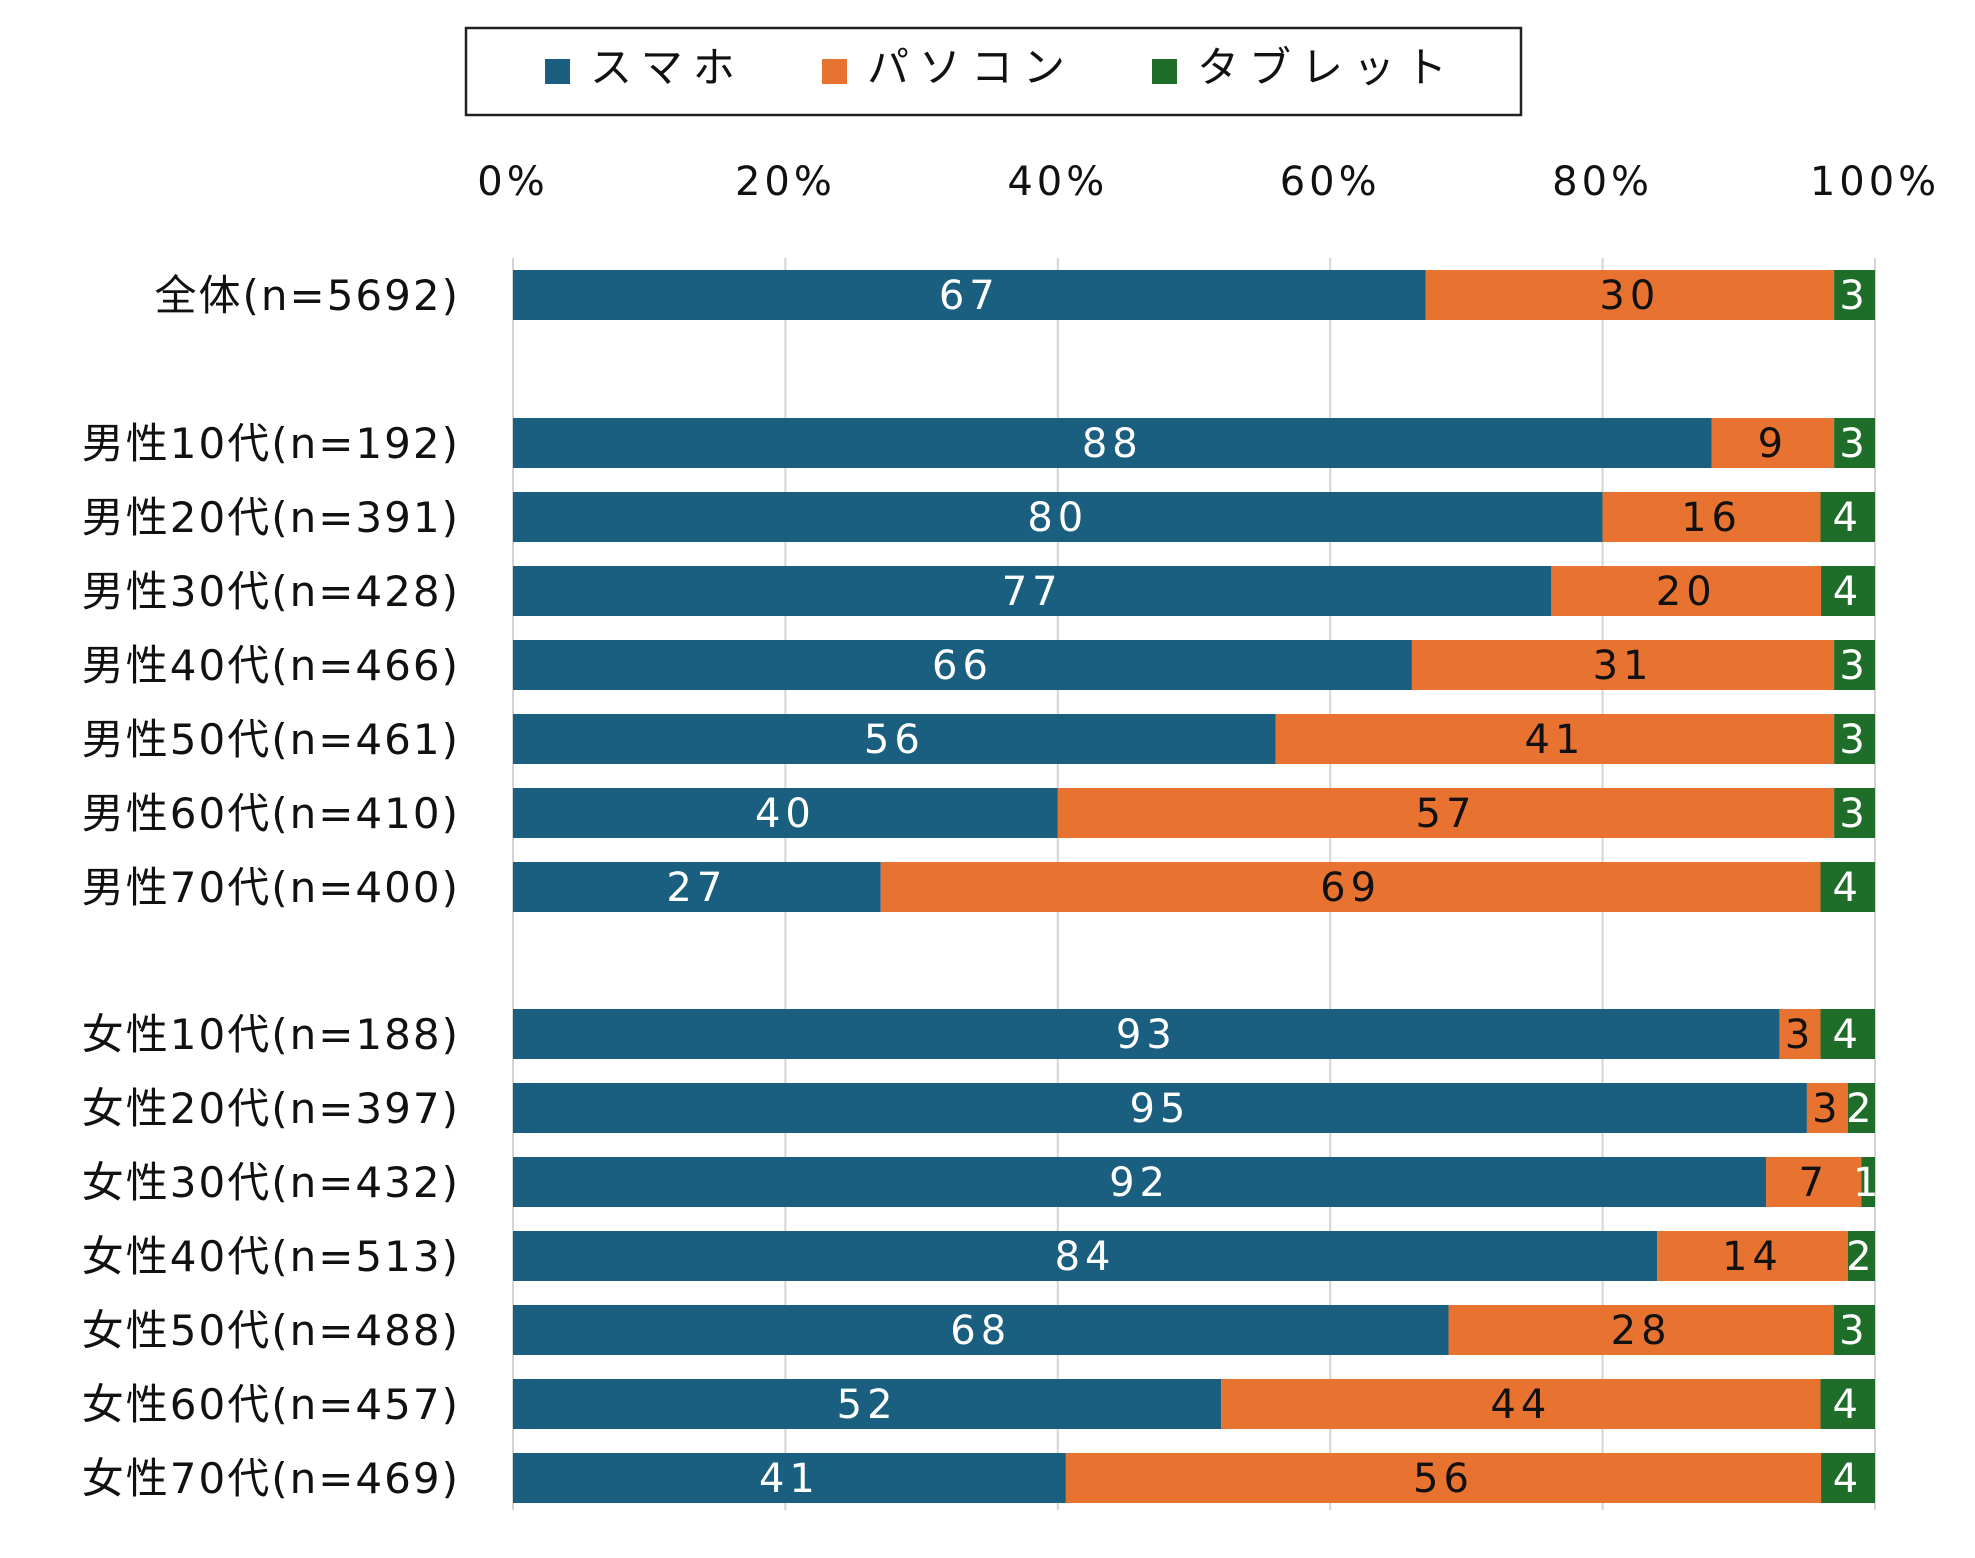 The height and width of the screenshot is (1558, 1975). I want to click on data-label-14-0: 41, so click(789, 1479).